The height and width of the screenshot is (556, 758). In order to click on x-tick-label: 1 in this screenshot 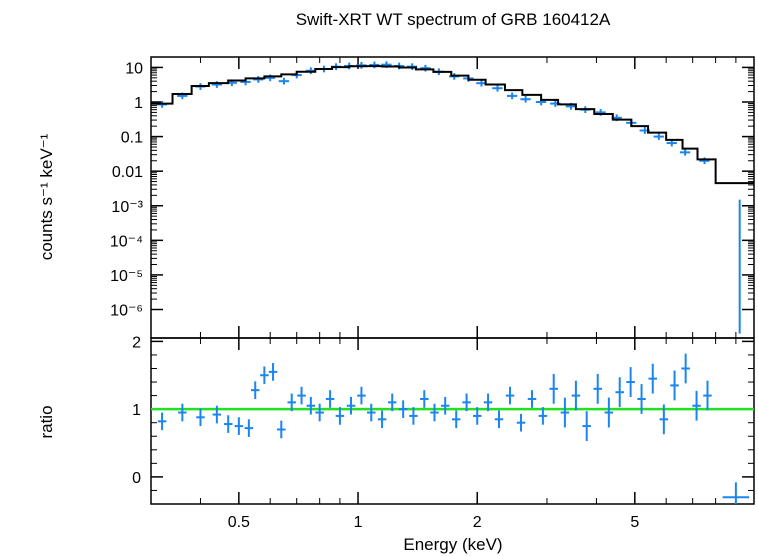, I will do `click(358, 522)`.